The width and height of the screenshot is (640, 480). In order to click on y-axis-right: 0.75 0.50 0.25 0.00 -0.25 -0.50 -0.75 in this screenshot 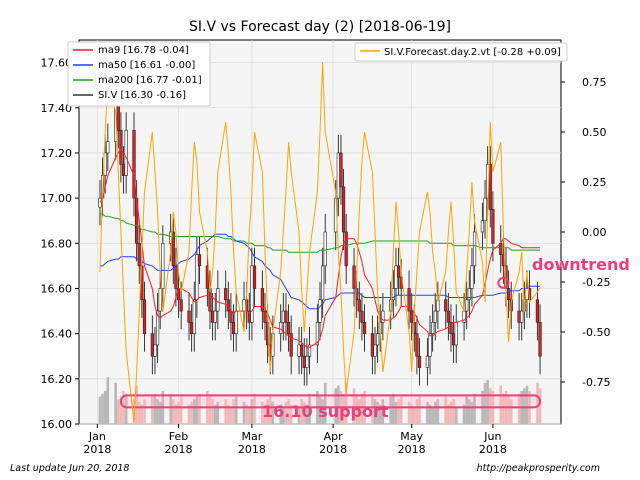, I will do `click(585, 232)`.